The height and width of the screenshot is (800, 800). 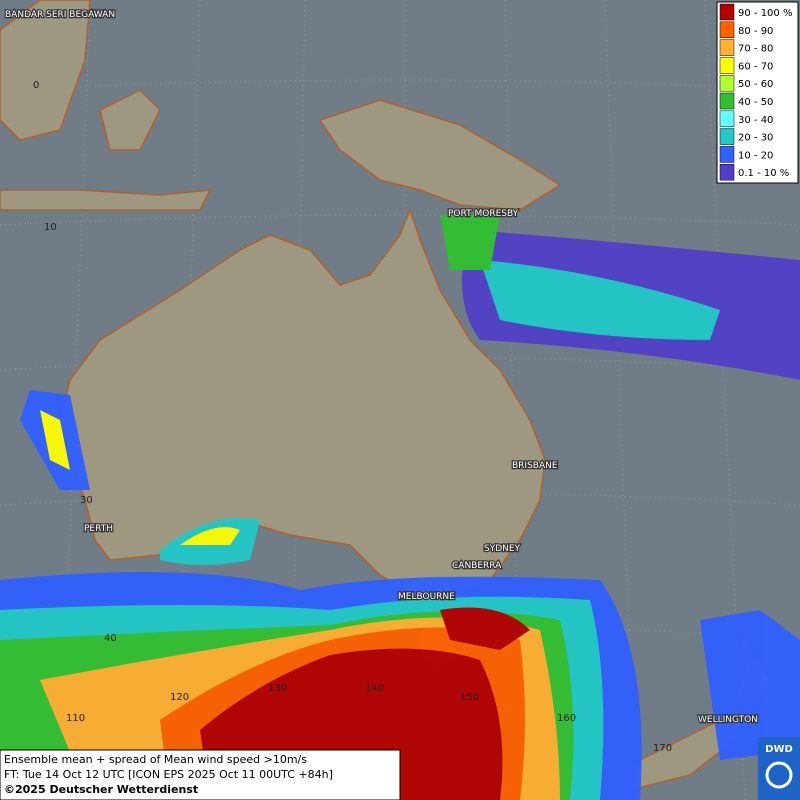 I want to click on legend-label: 20 - 30, so click(x=755, y=138).